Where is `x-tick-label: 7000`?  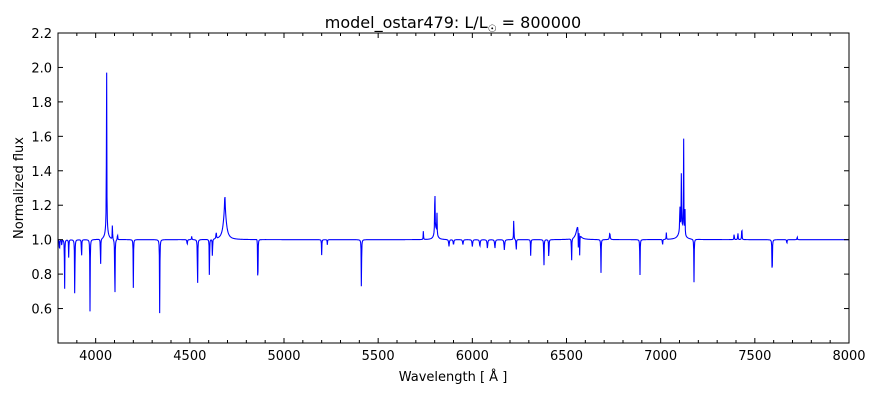 x-tick-label: 7000 is located at coordinates (660, 356).